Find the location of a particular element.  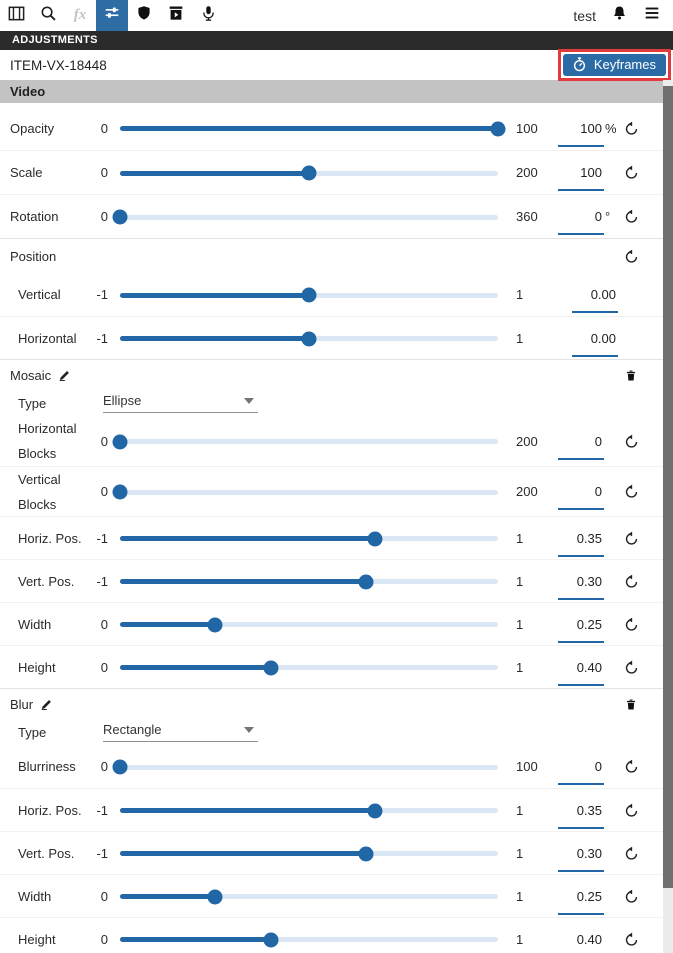

notifications-button is located at coordinates (619, 16).